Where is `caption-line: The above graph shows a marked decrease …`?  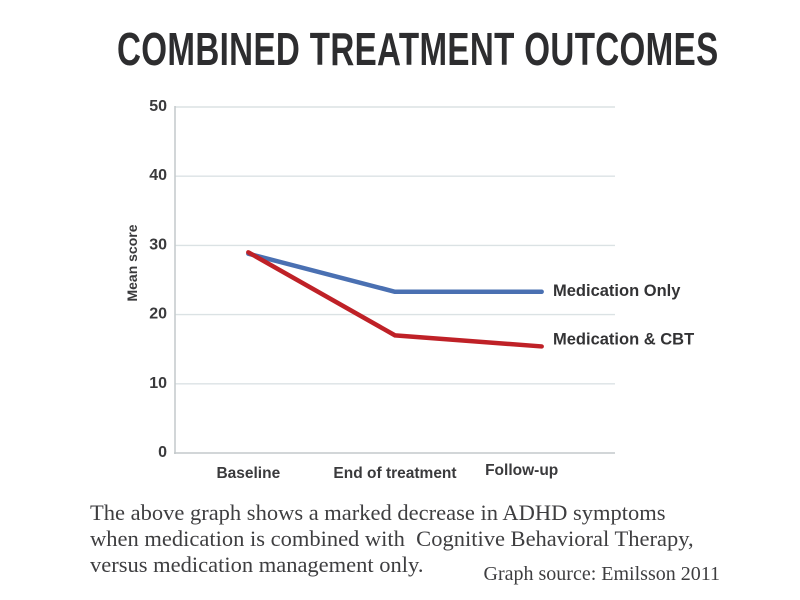 caption-line: The above graph shows a marked decrease … is located at coordinates (378, 512).